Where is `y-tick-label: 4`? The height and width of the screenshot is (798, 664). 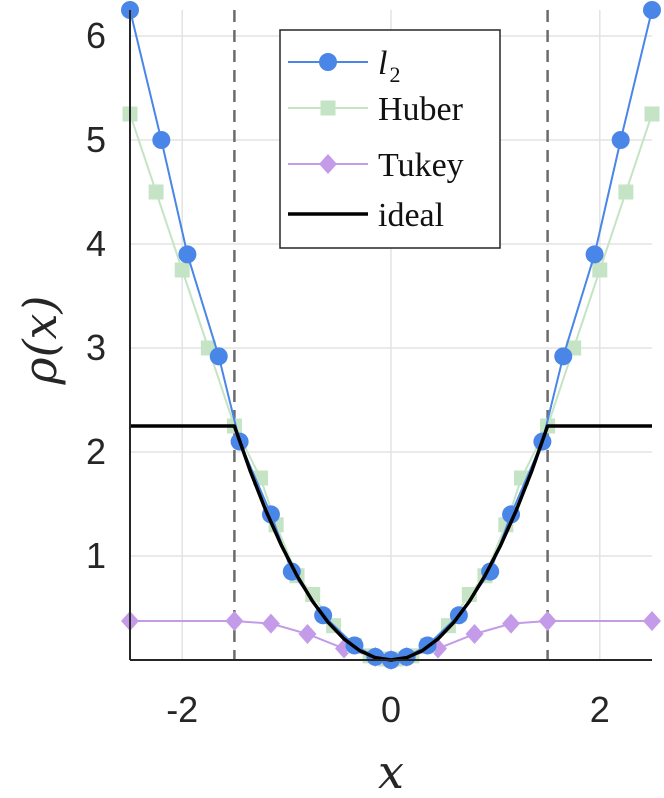 y-tick-label: 4 is located at coordinates (96, 243).